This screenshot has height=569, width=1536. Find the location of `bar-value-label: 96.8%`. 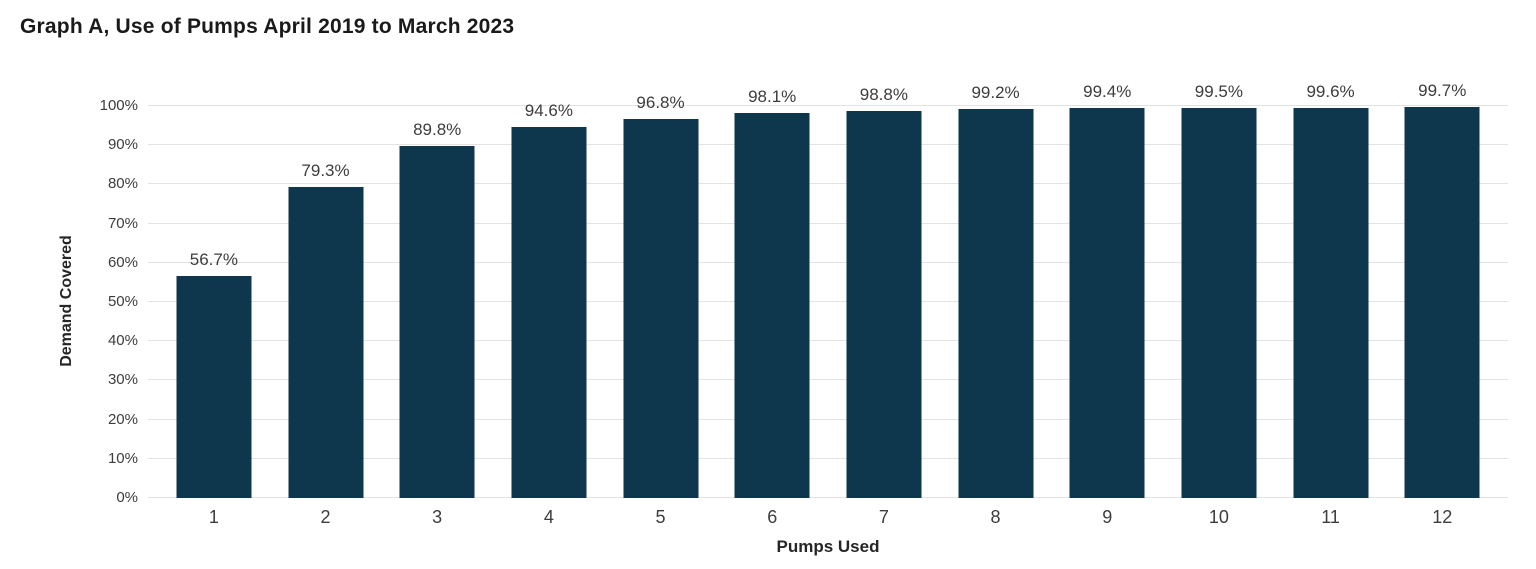

bar-value-label: 96.8% is located at coordinates (660, 102).